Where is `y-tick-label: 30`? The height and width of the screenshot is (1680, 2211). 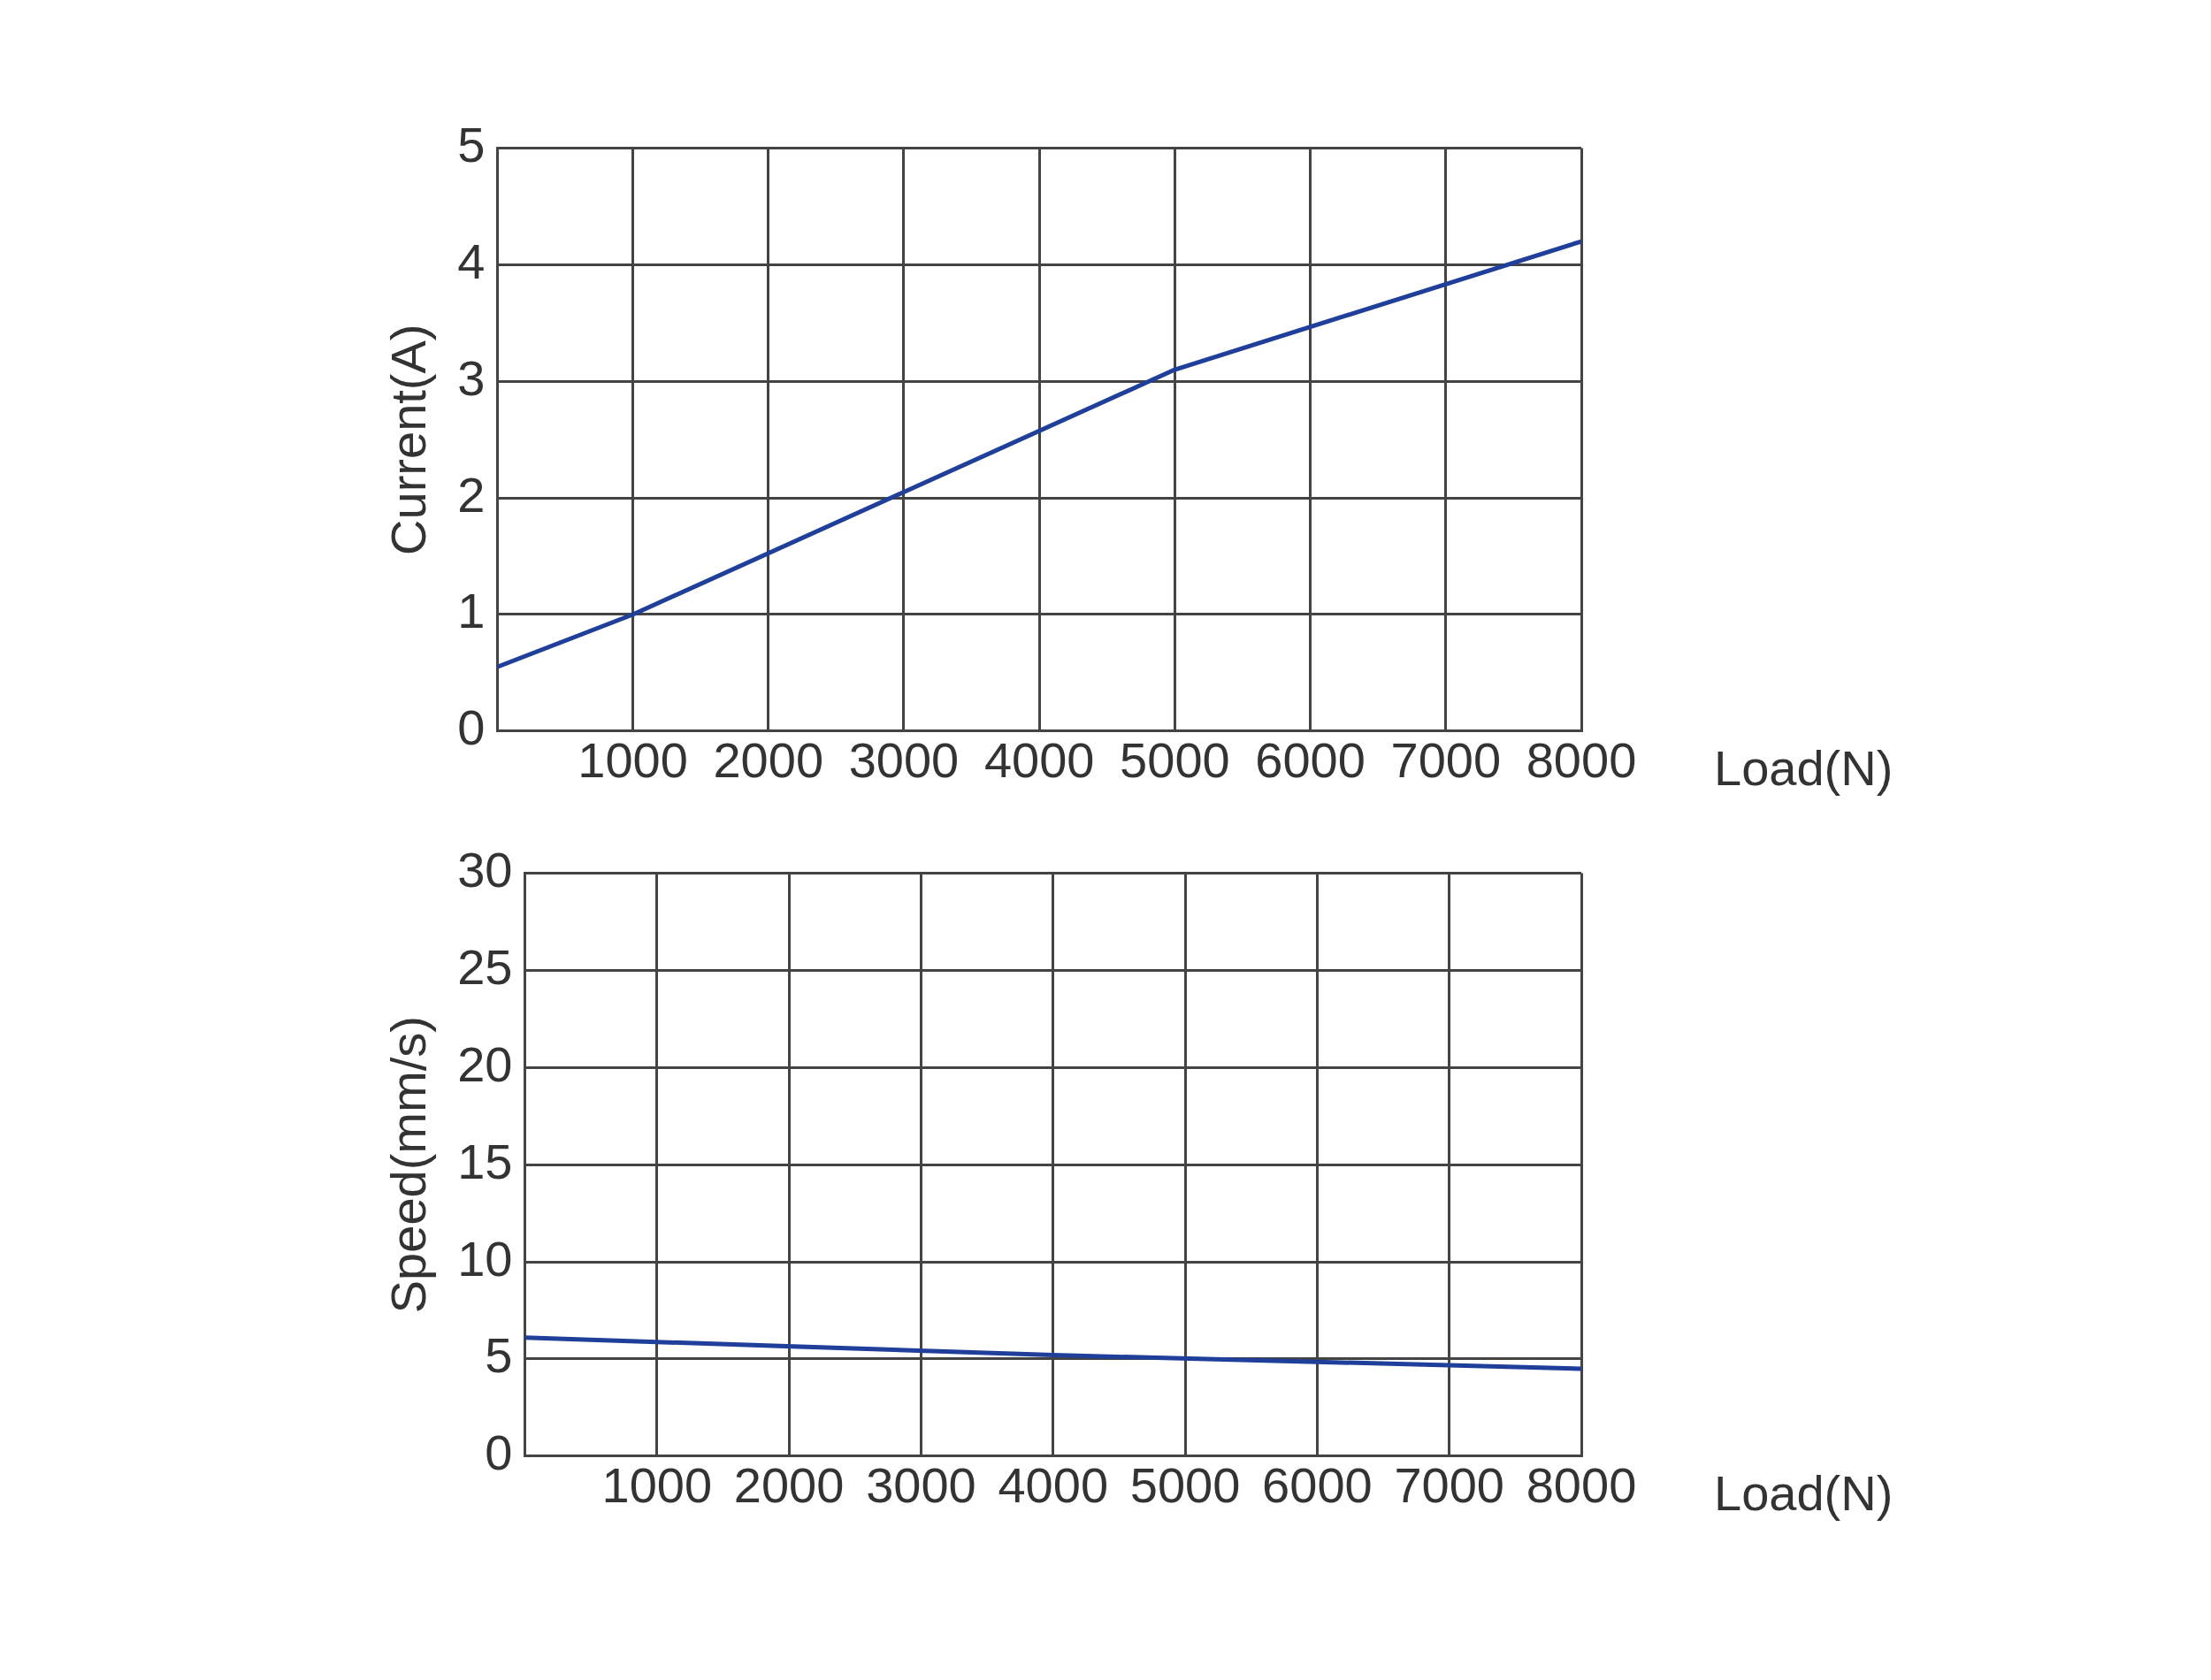
y-tick-label: 30 is located at coordinates (485, 870).